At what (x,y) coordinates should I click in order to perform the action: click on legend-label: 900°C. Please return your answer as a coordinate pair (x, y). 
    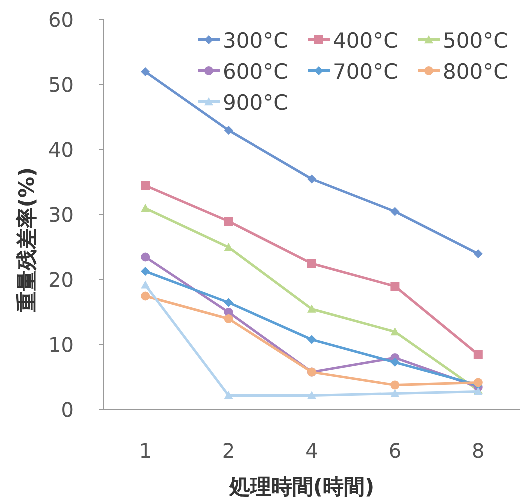
    Looking at the image, I should click on (255, 103).